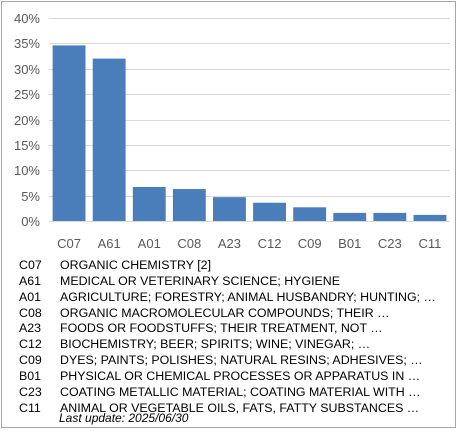 The height and width of the screenshot is (431, 459). I want to click on x-tick-label: A23, so click(229, 243).